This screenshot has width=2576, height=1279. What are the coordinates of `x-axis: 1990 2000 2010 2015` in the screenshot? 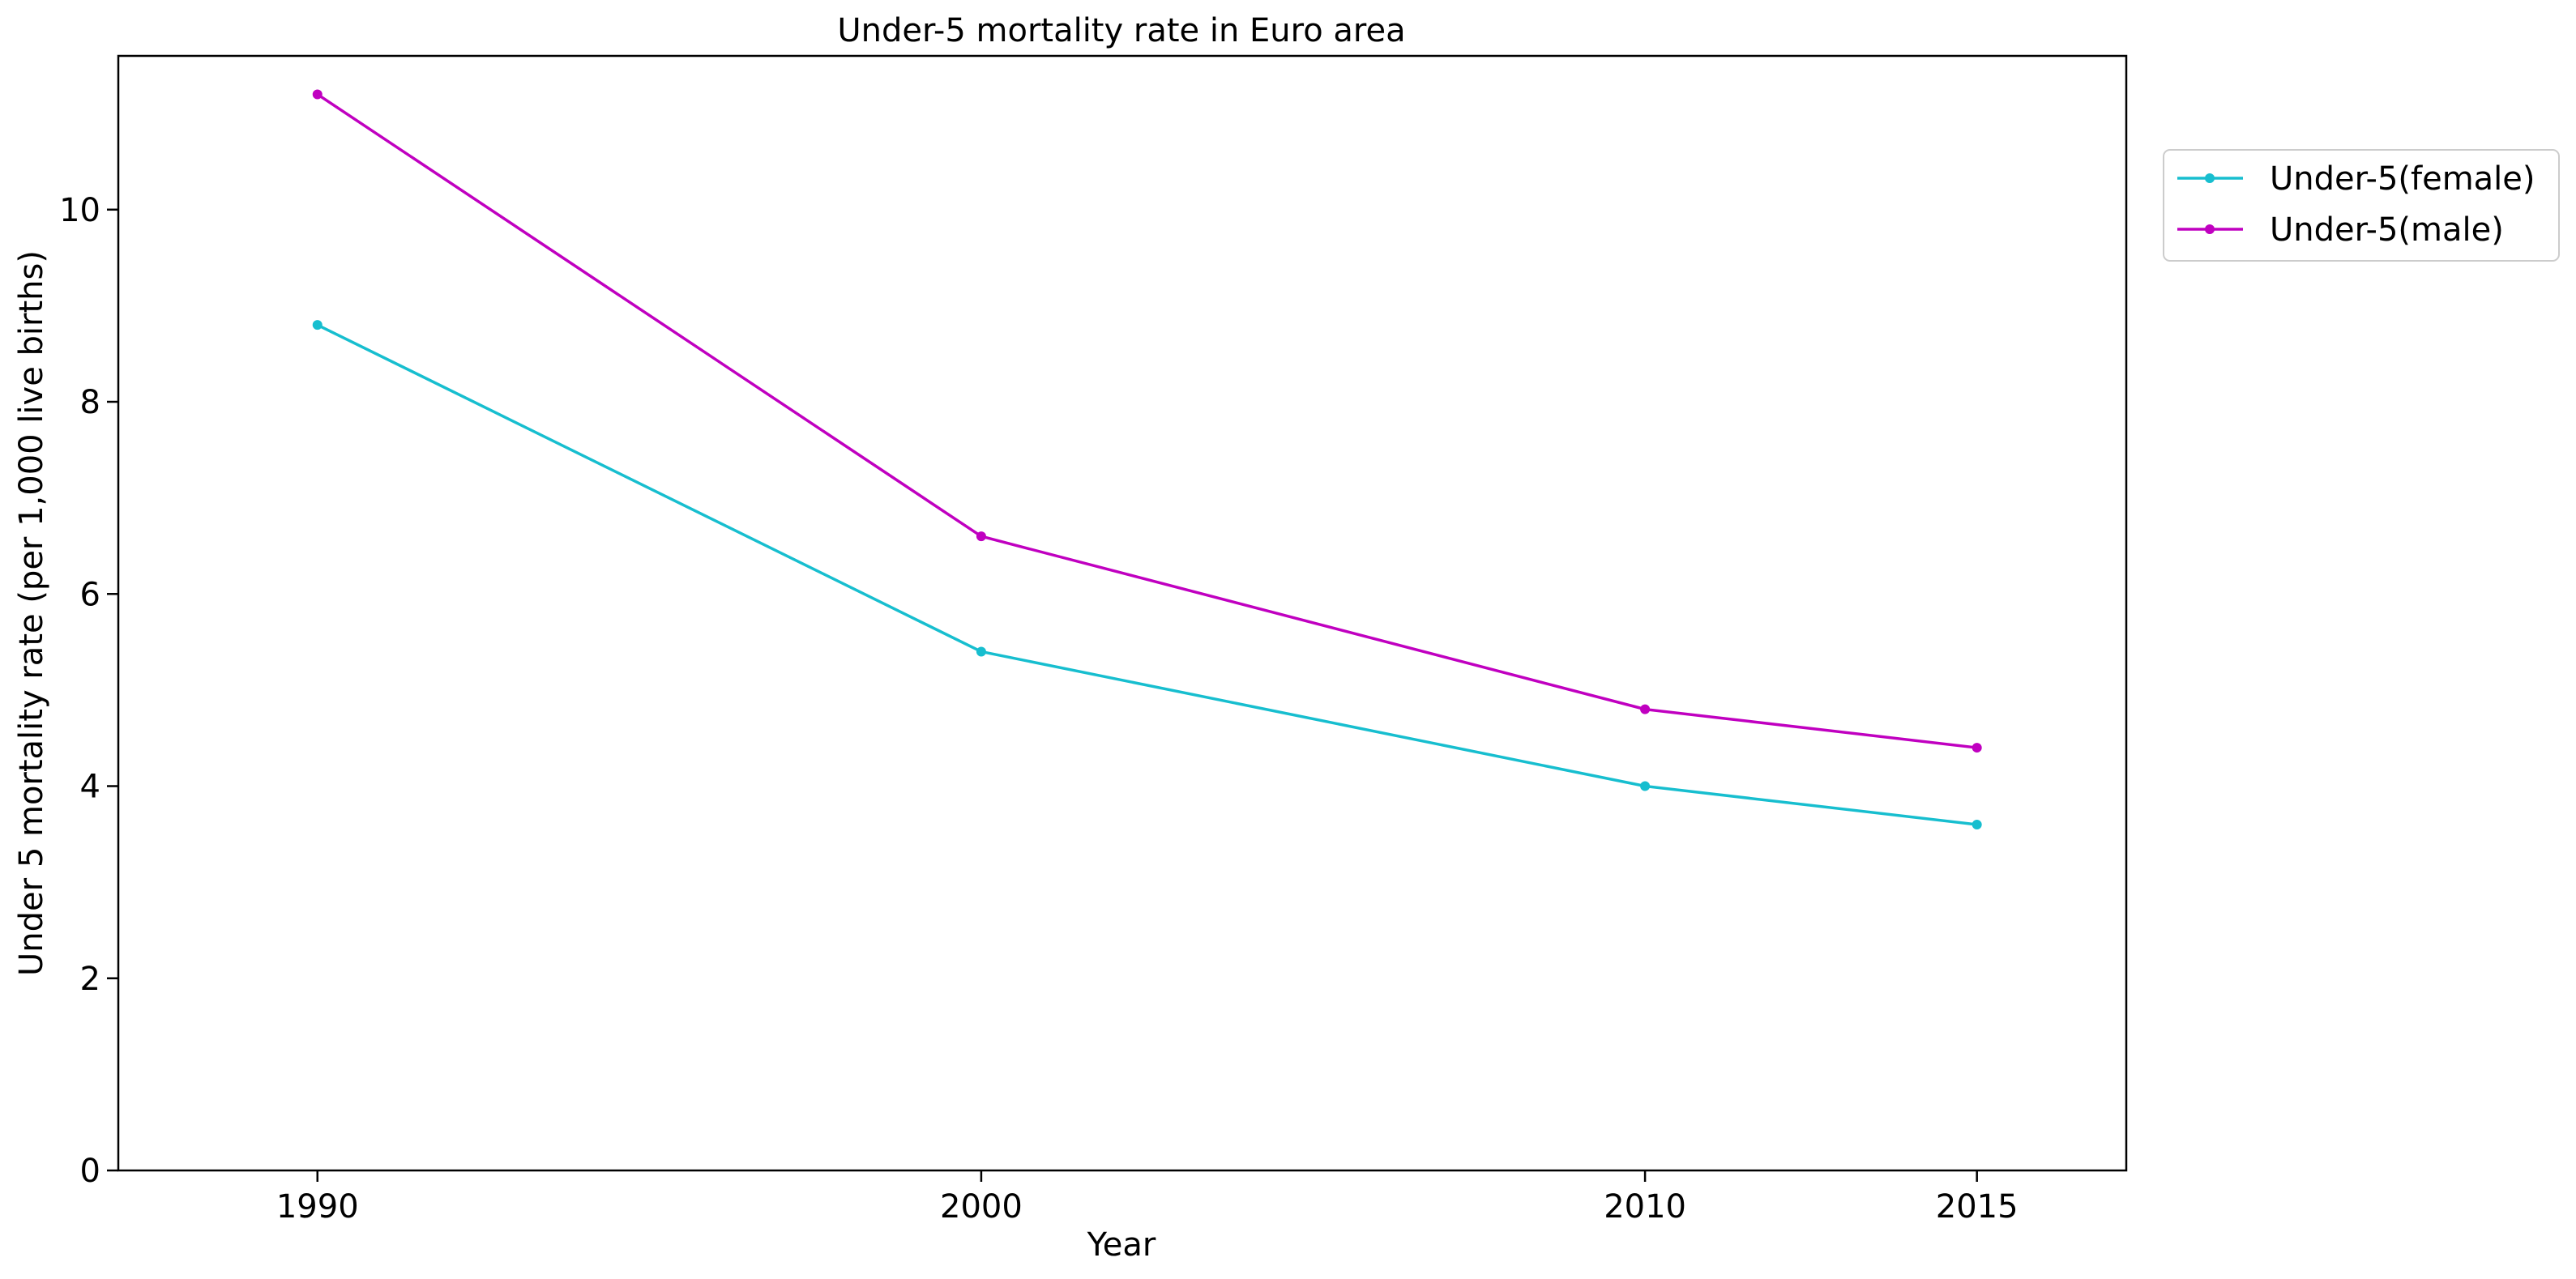 It's located at (1147, 1198).